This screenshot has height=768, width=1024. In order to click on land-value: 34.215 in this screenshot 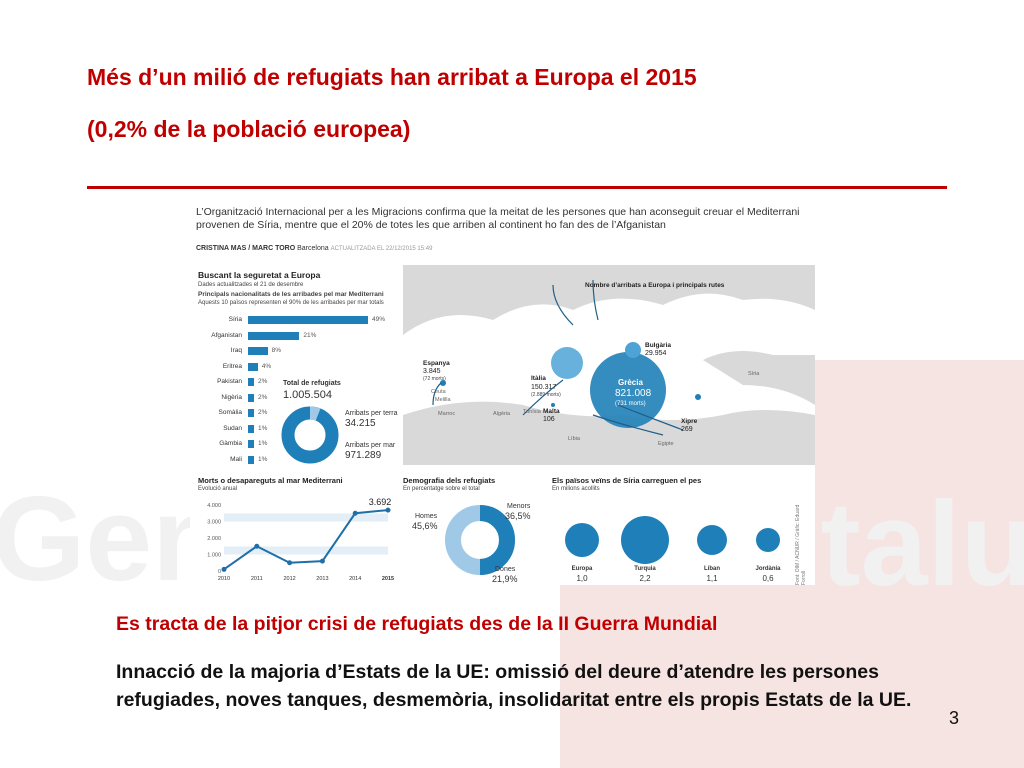, I will do `click(360, 423)`.